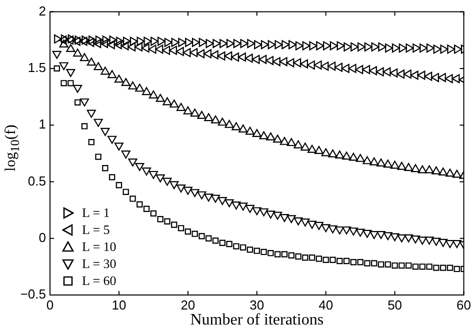 This screenshot has width=474, height=330. Describe the element at coordinates (99, 246) in the screenshot. I see `legend-label: L = 10` at that location.